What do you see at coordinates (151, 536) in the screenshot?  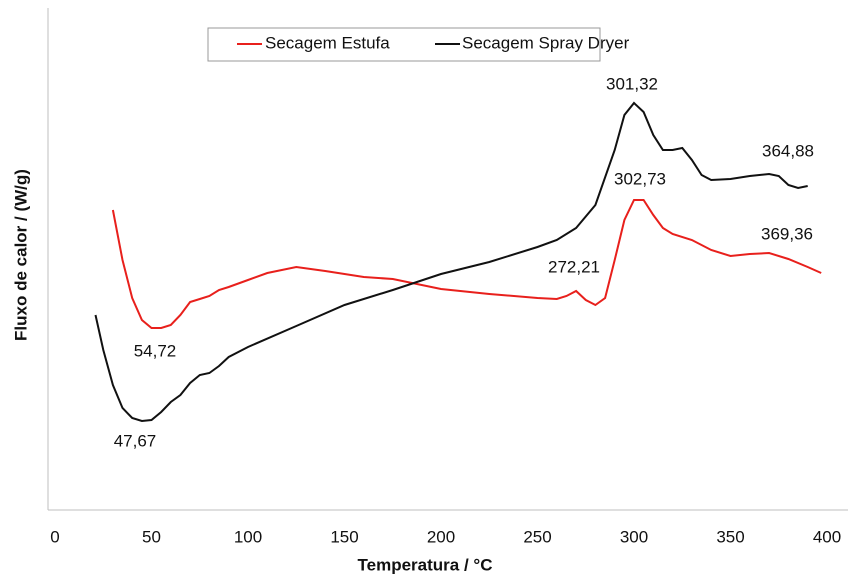 I see `x-tick-label: 50` at bounding box center [151, 536].